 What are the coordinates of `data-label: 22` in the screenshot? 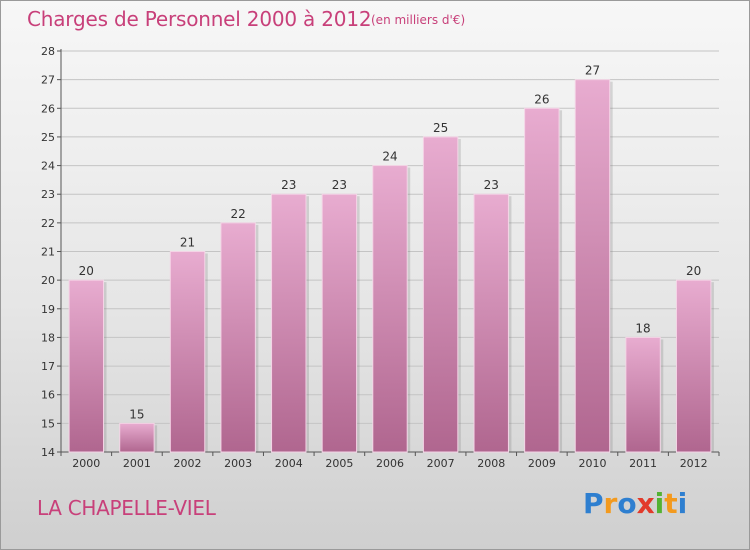 It's located at (238, 214).